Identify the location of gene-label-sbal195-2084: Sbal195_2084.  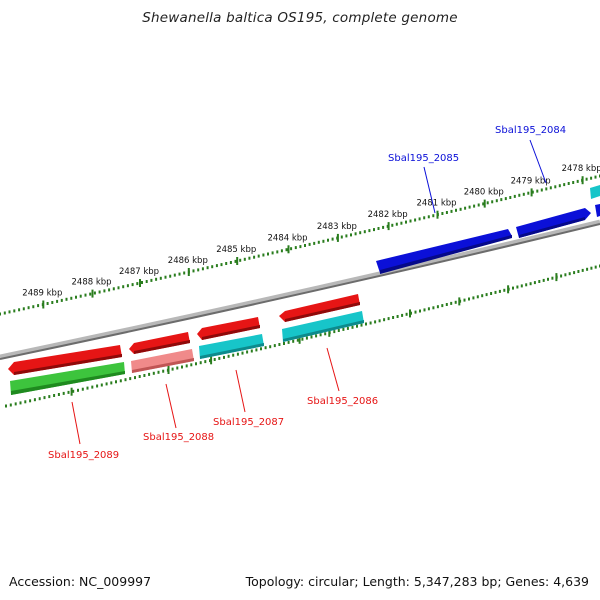
(530, 130).